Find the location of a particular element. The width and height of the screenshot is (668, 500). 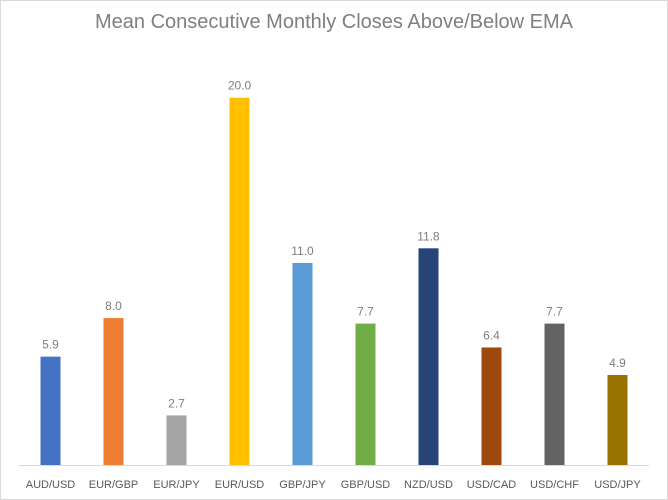

data-label-gbp-usd: 7.7 is located at coordinates (365, 312).